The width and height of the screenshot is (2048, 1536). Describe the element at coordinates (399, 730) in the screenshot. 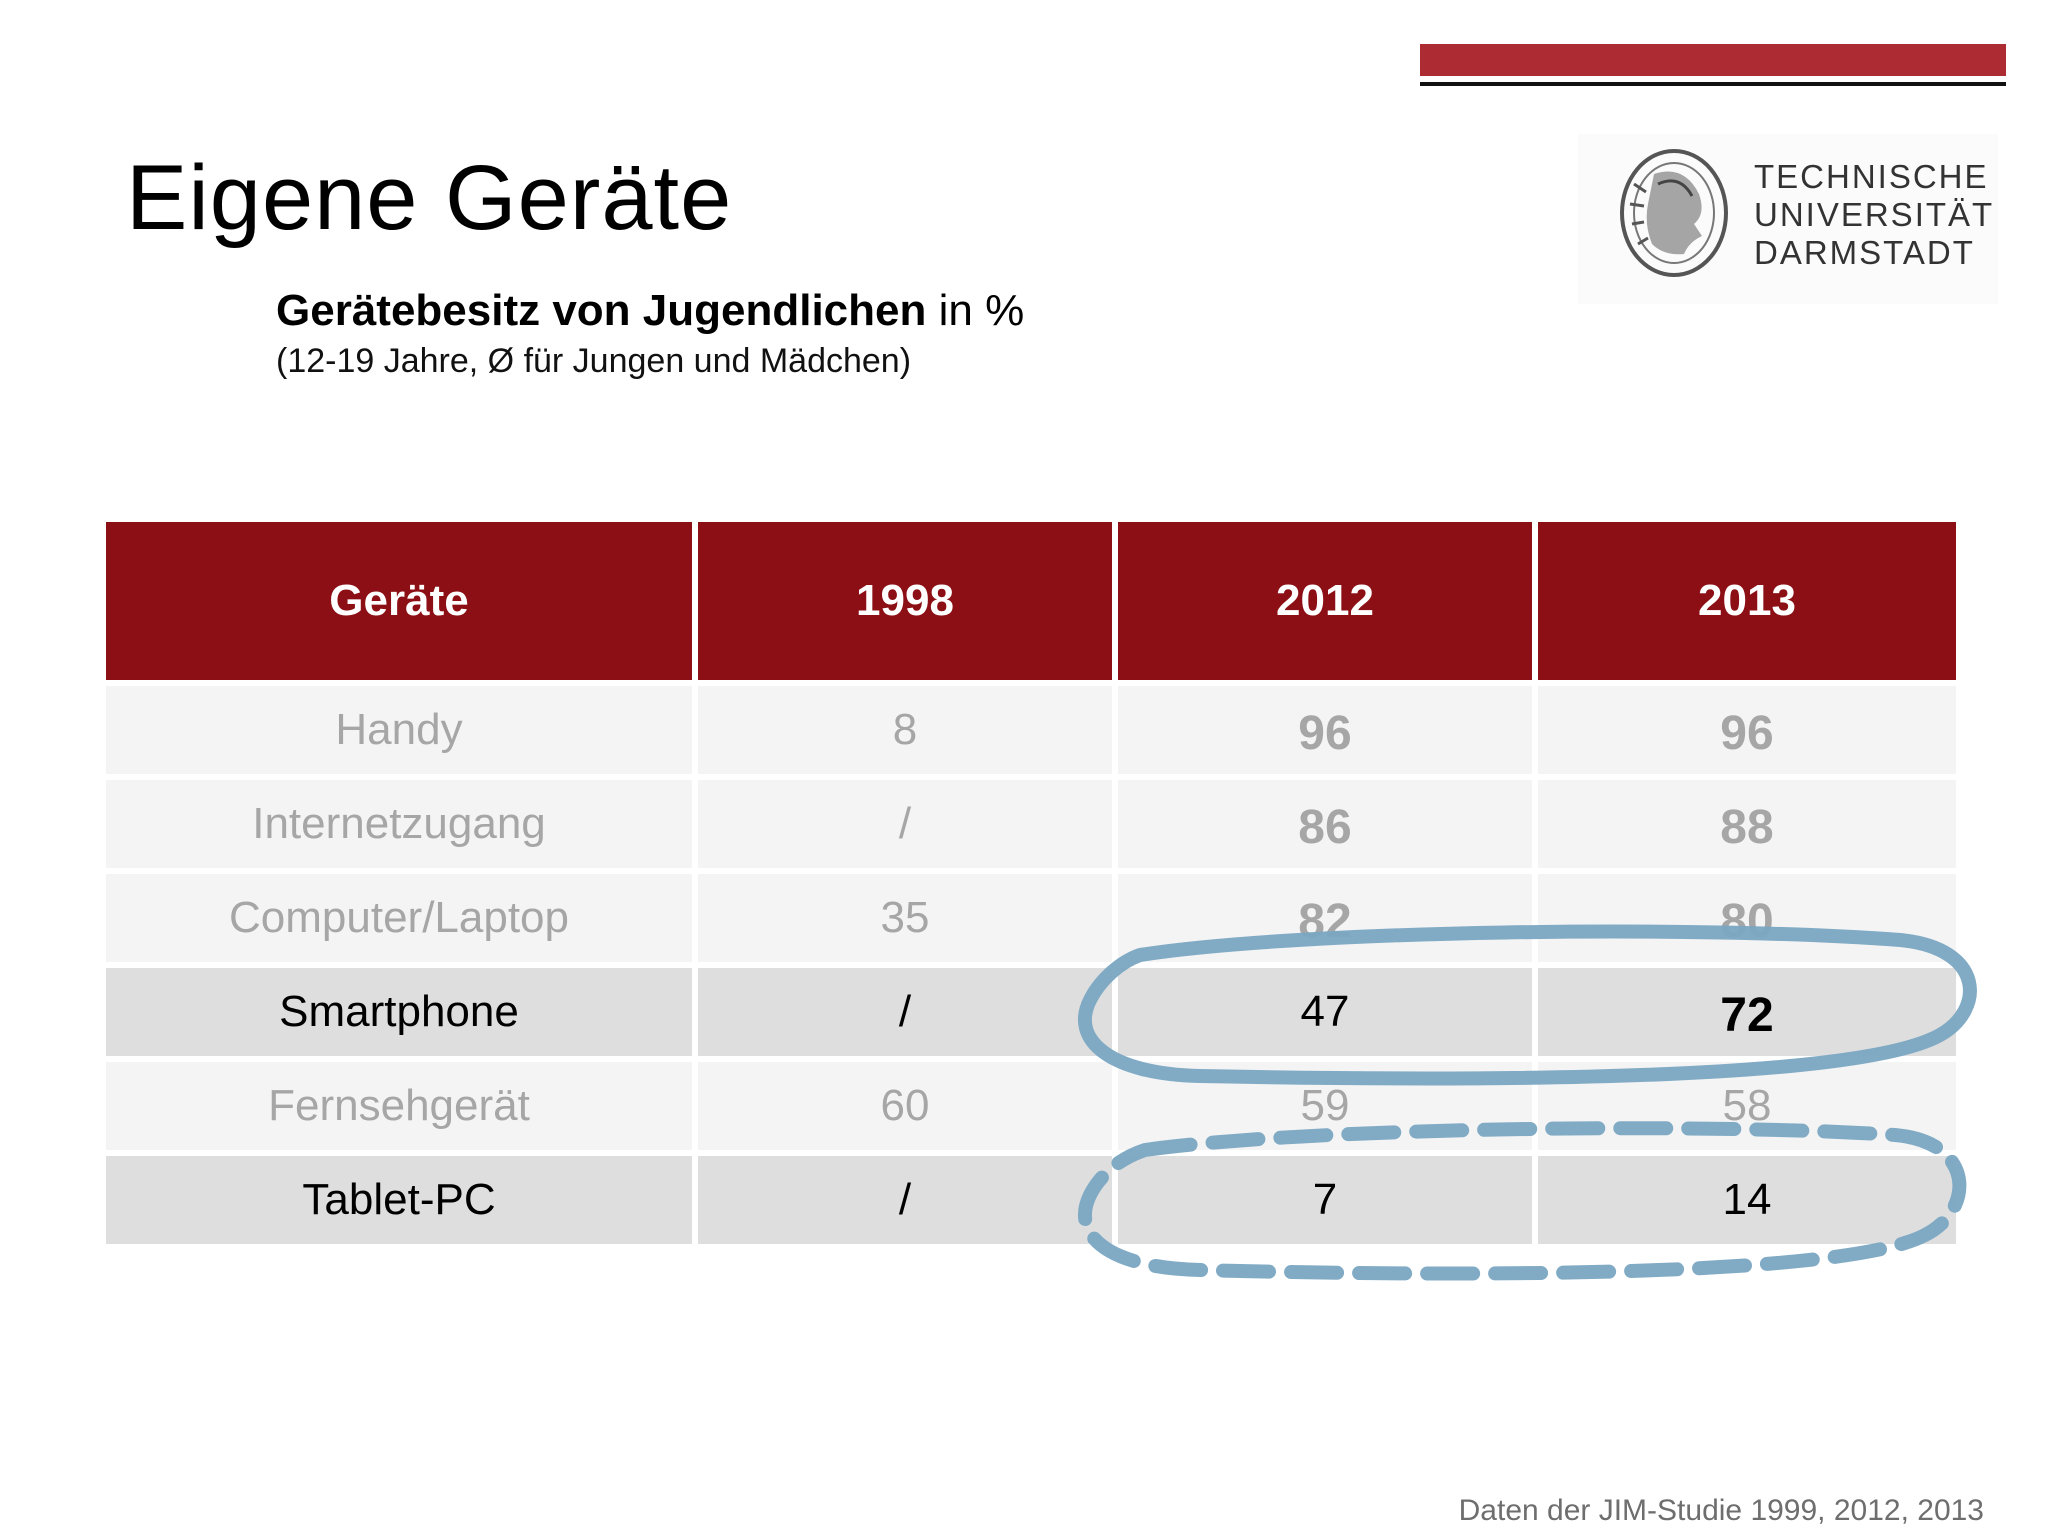

I see `cell-device: Handy` at that location.